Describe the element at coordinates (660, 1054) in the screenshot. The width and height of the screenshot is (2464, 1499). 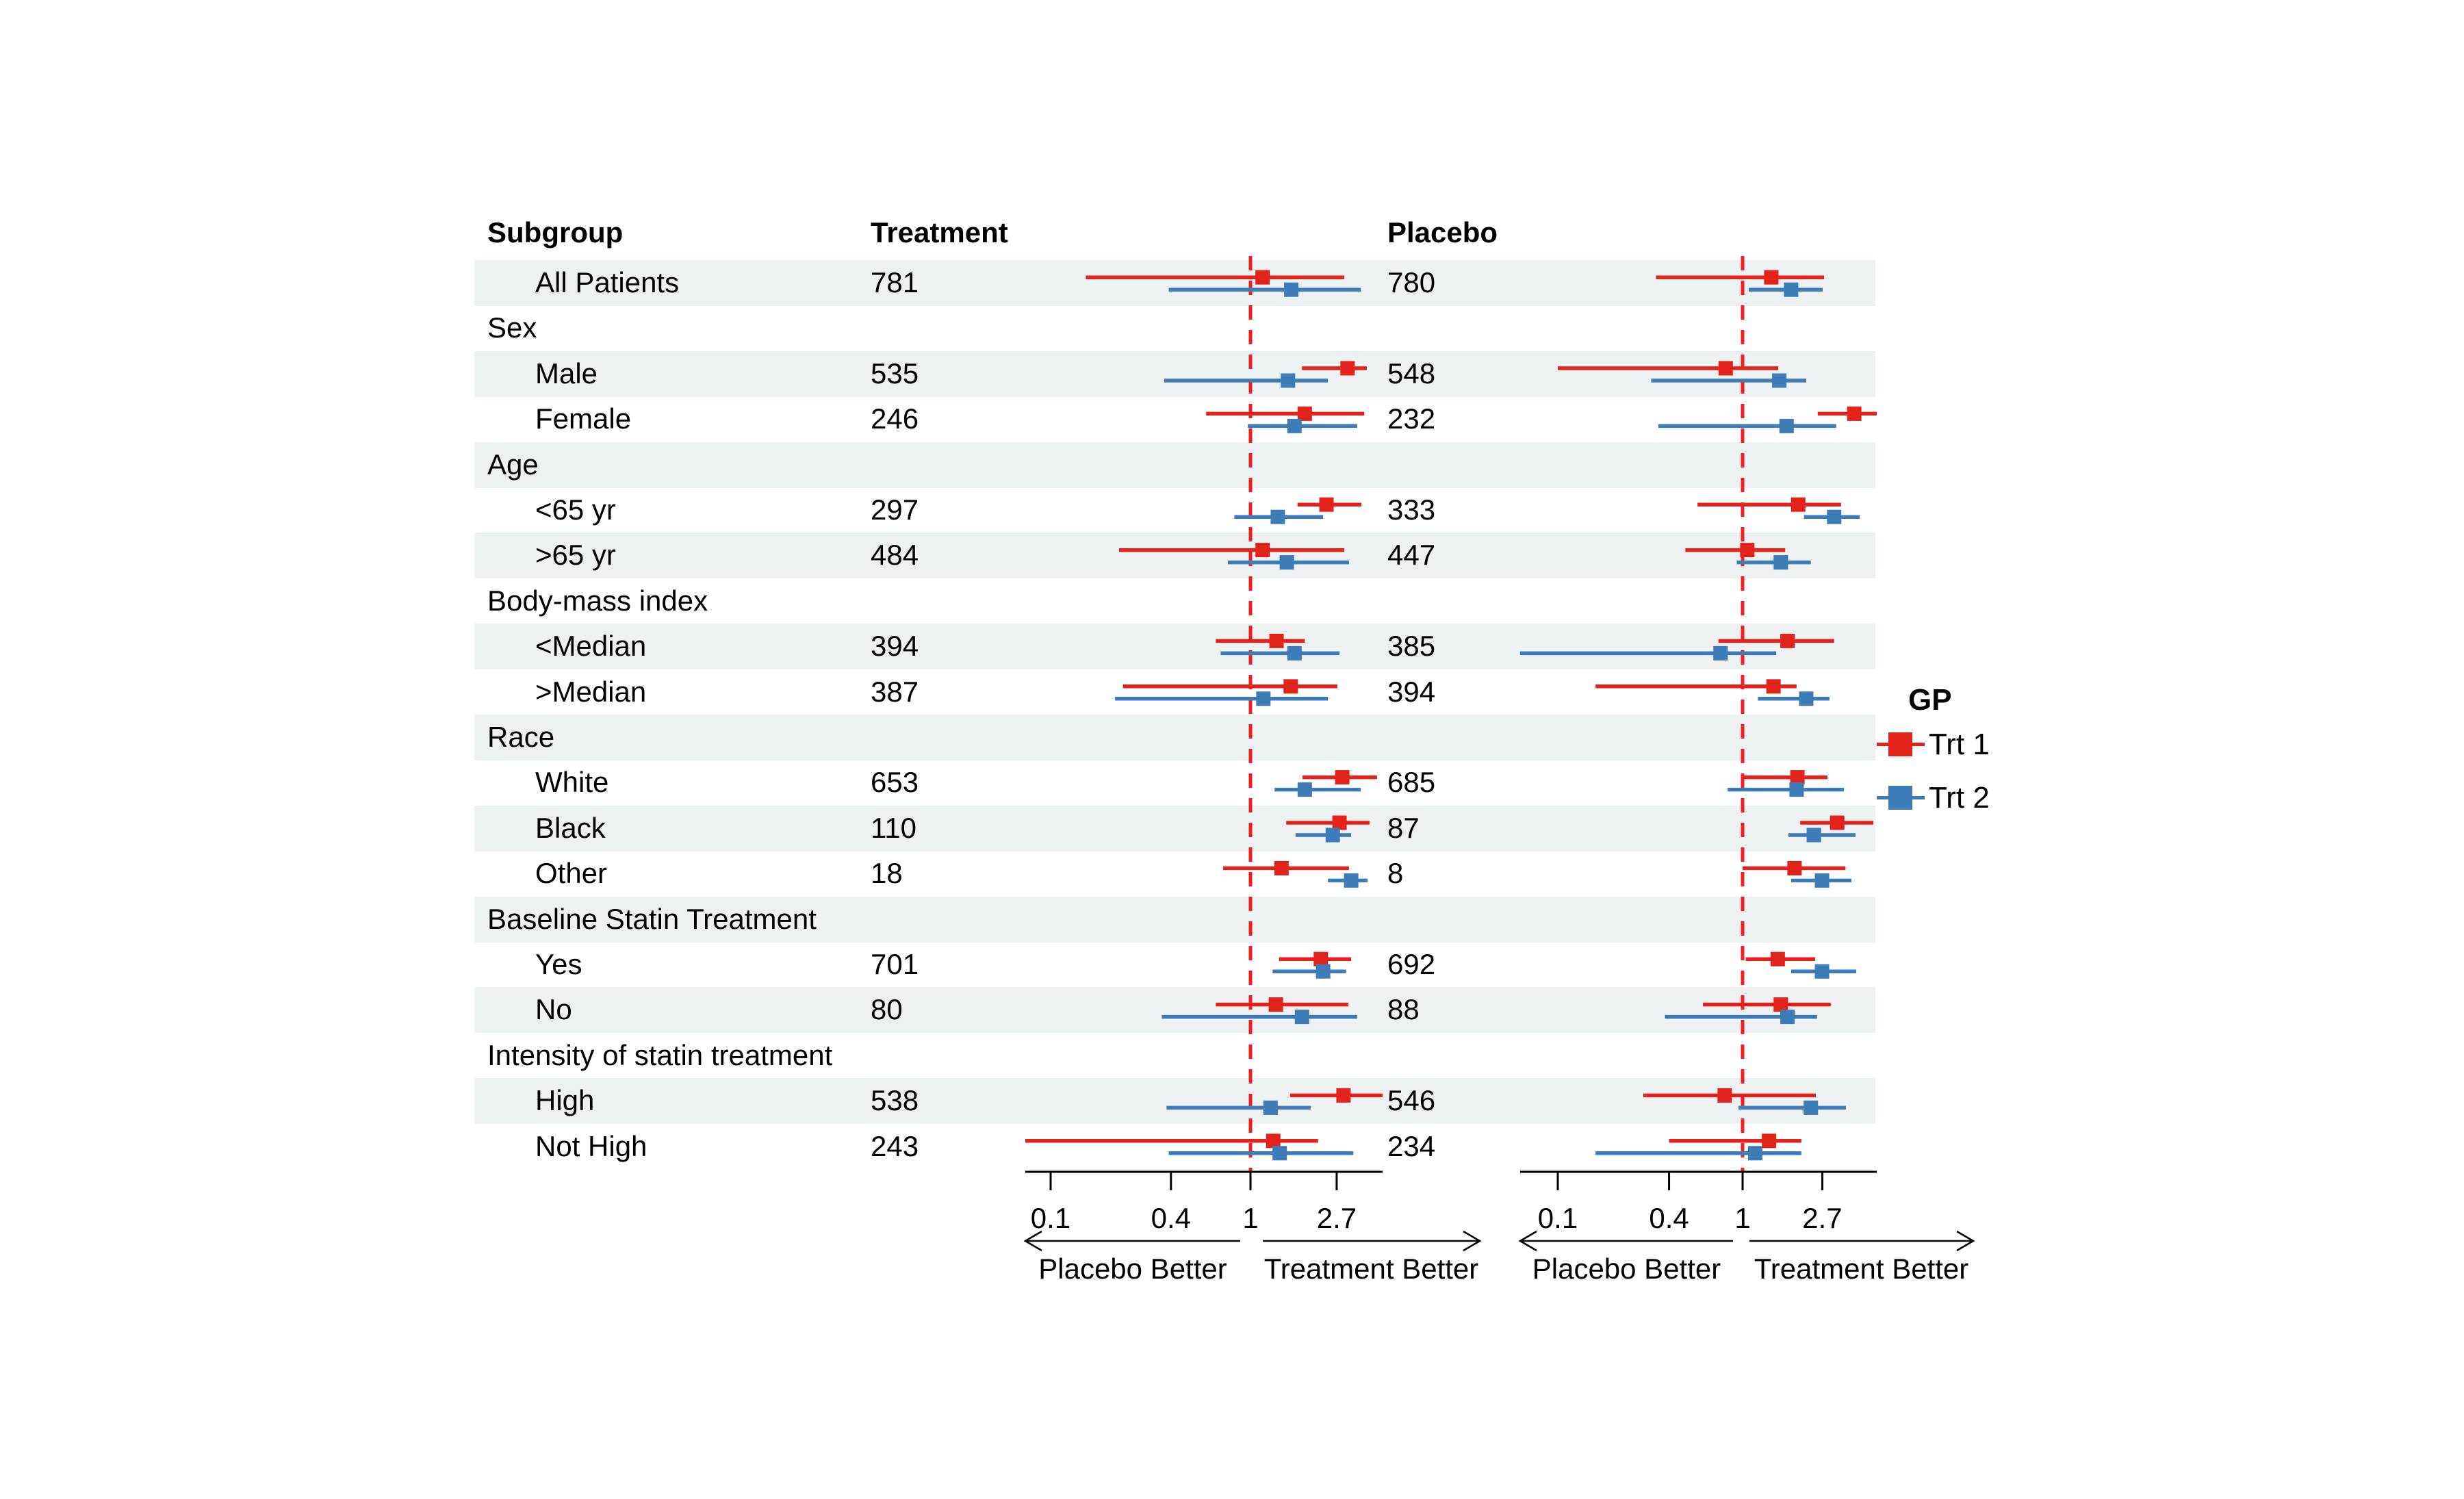
I see `section-label: Intensity of statin treatment` at that location.